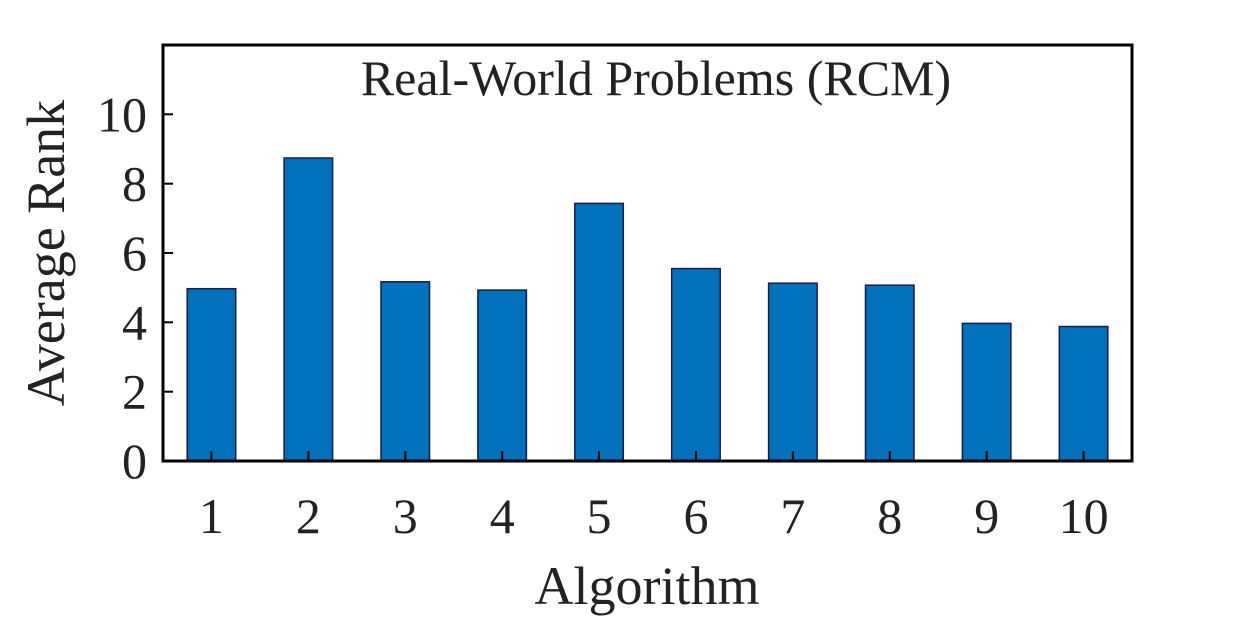 This screenshot has width=1250, height=619. What do you see at coordinates (1084, 516) in the screenshot?
I see `x-tick-label: 10` at bounding box center [1084, 516].